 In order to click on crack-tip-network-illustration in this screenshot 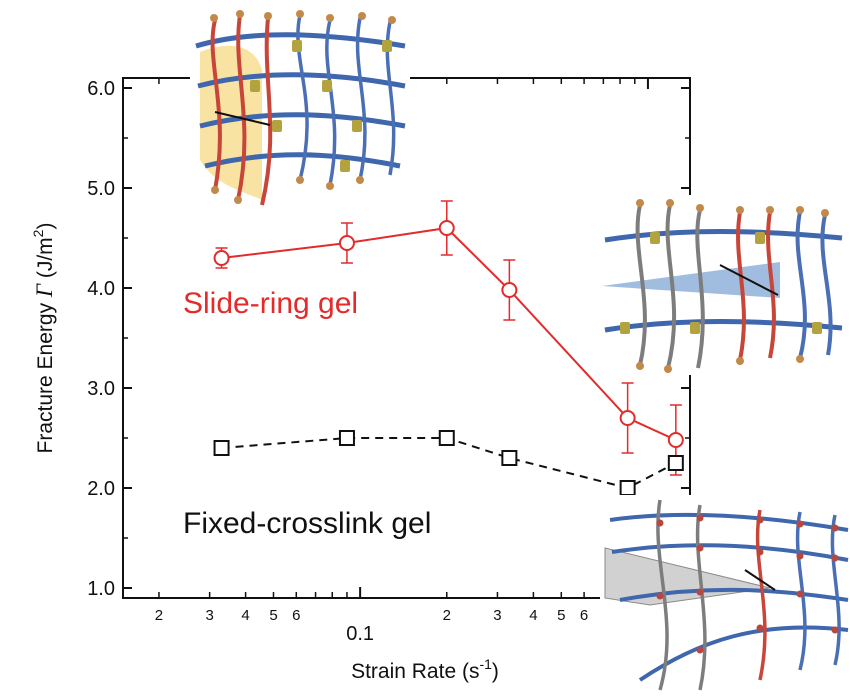, I will do `click(722, 285)`.